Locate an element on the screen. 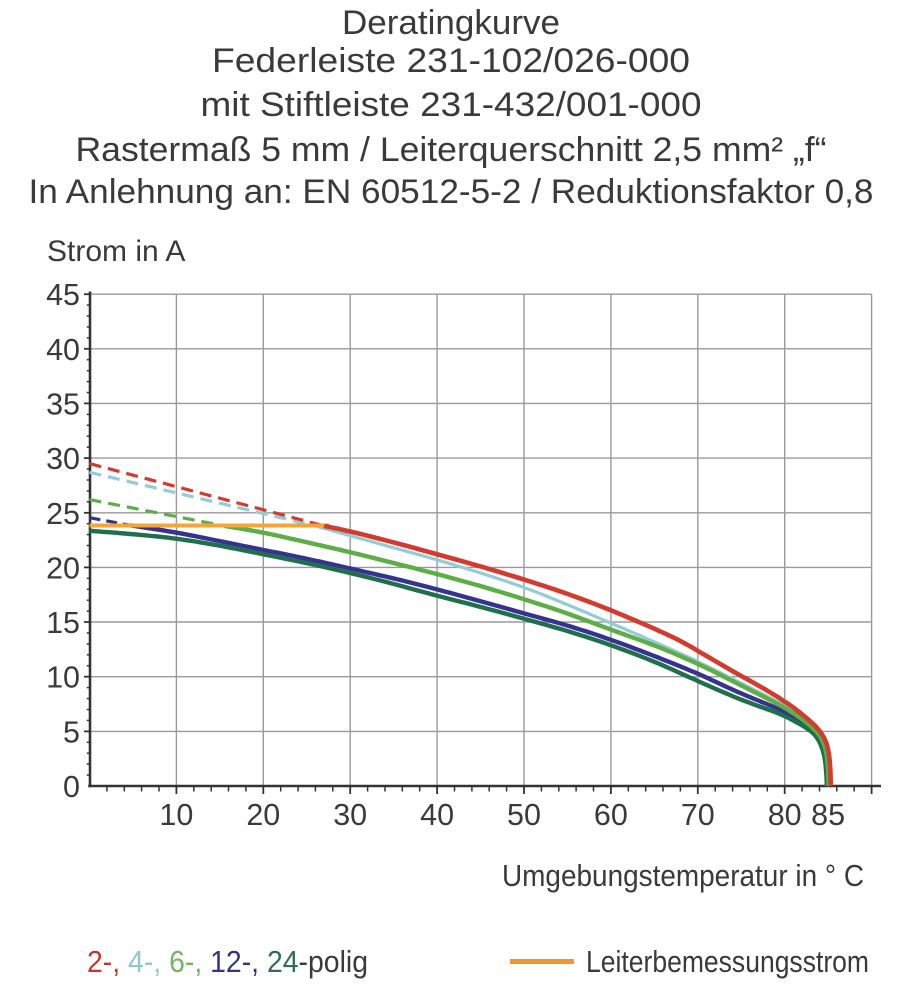 Image resolution: width=903 pixels, height=1000 pixels. svg-text: Leiterbemessungsstrom is located at coordinates (727, 962).